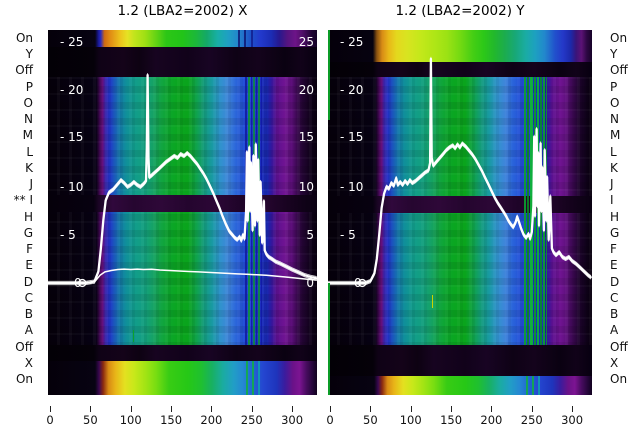  Describe the element at coordinates (182, 62) in the screenshot. I see `heatmap-band-dark-top-x` at that location.